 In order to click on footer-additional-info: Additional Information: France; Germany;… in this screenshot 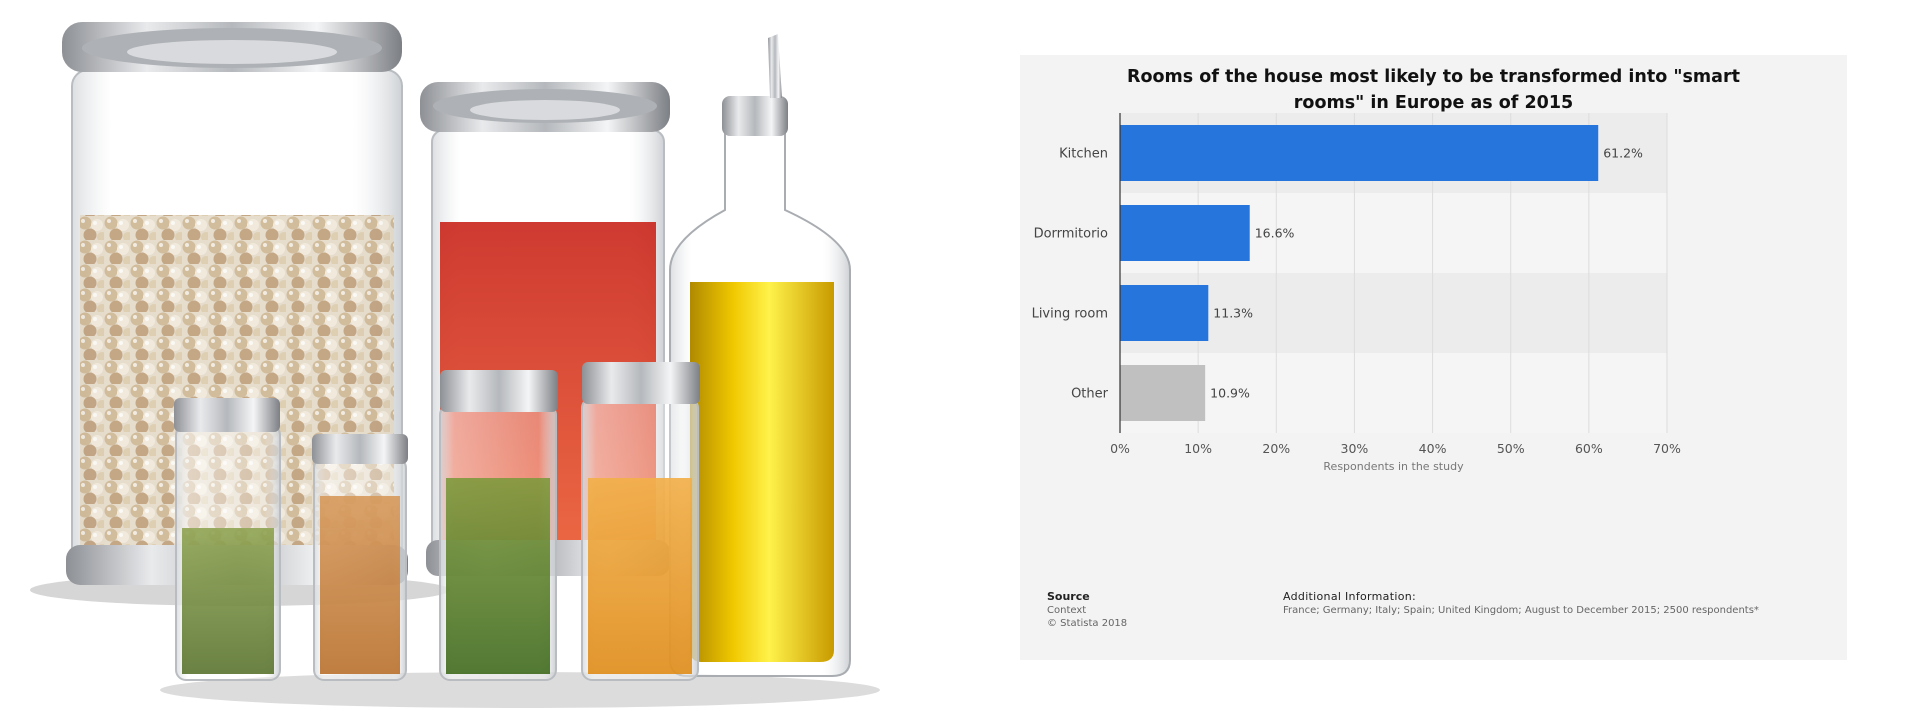, I will do `click(1553, 603)`.